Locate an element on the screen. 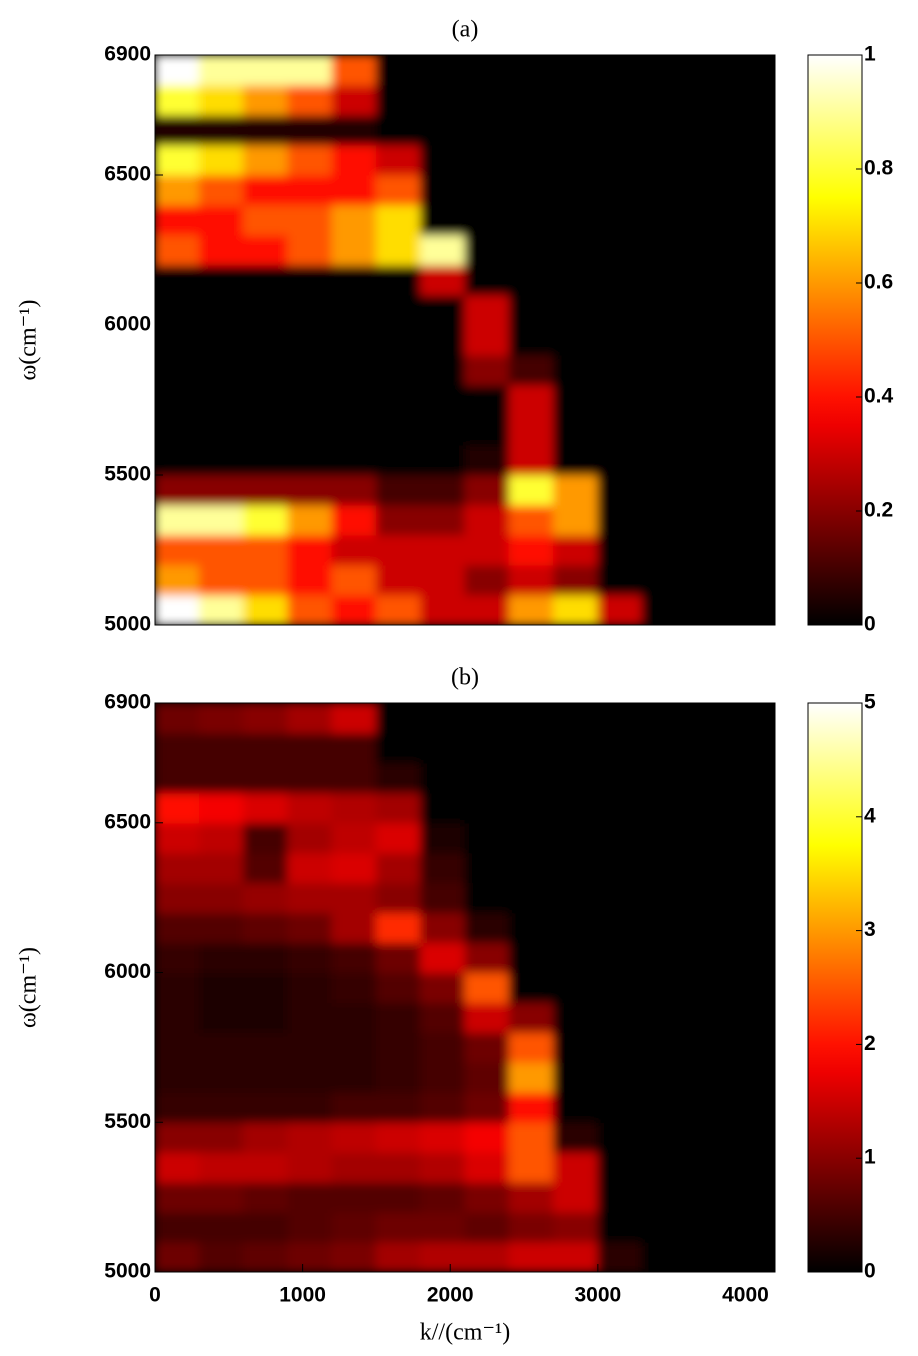 The height and width of the screenshot is (1356, 918). y-tick-label: 6900 is located at coordinates (127, 702).